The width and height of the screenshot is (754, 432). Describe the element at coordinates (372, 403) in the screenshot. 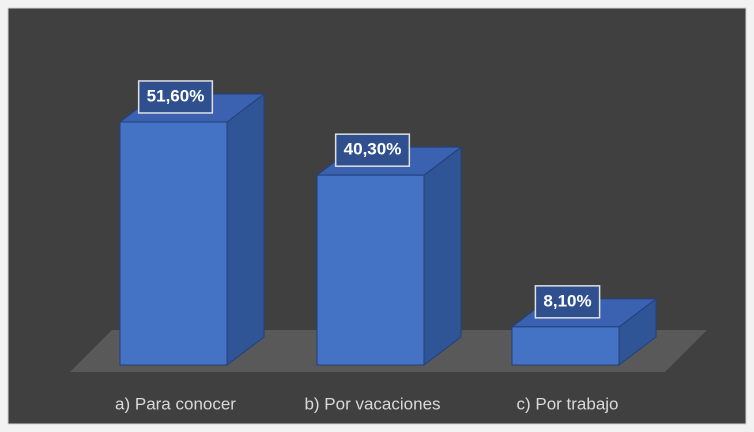

I see `x-tick-label: b) Por vacaciones` at that location.